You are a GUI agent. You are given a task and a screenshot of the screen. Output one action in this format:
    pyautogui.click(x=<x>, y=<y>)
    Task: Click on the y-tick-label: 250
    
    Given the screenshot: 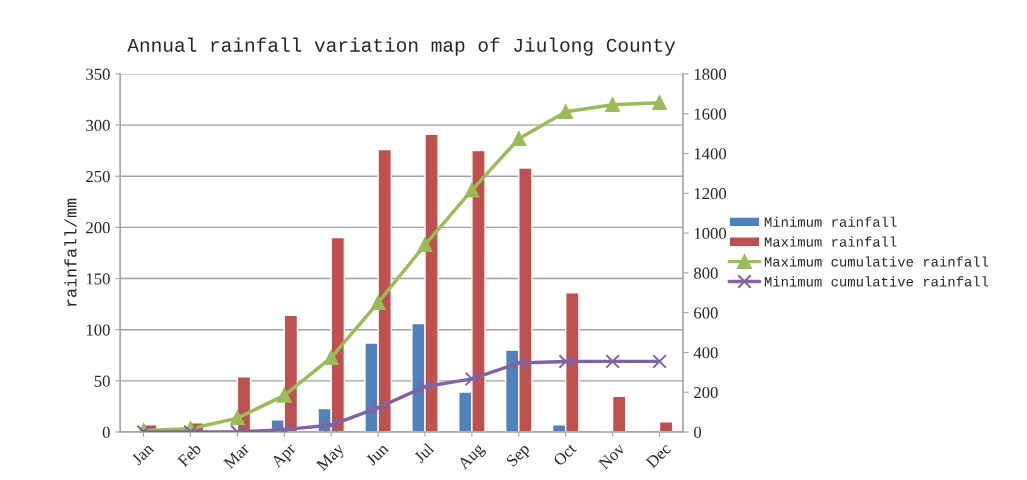 What is the action you would take?
    pyautogui.click(x=98, y=176)
    